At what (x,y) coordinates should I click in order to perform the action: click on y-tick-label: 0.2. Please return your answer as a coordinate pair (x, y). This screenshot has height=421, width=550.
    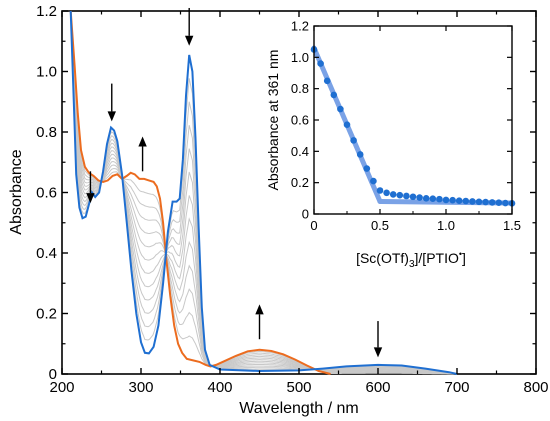
    Looking at the image, I should click on (46, 314).